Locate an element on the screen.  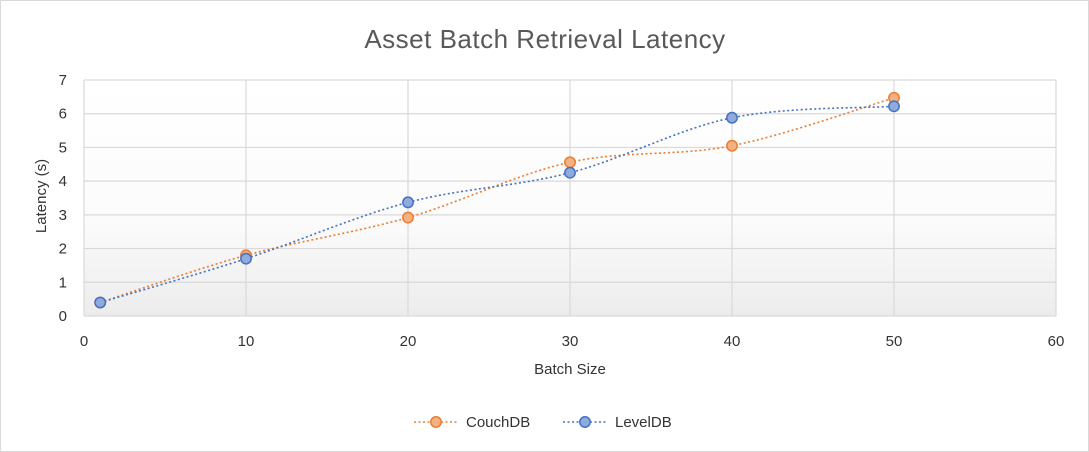
x-tick-label: 40 is located at coordinates (732, 341).